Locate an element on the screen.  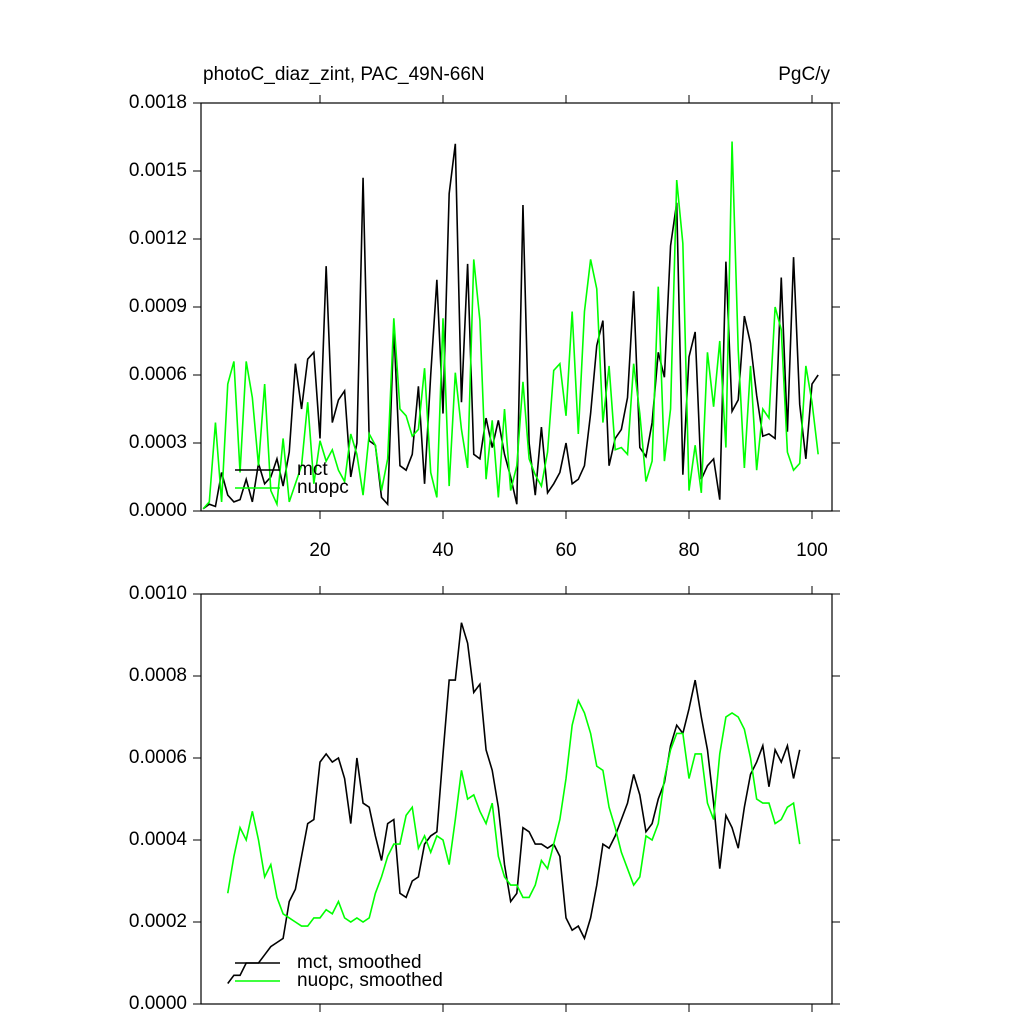
y-tick-label: 0.0018 is located at coordinates (158, 102).